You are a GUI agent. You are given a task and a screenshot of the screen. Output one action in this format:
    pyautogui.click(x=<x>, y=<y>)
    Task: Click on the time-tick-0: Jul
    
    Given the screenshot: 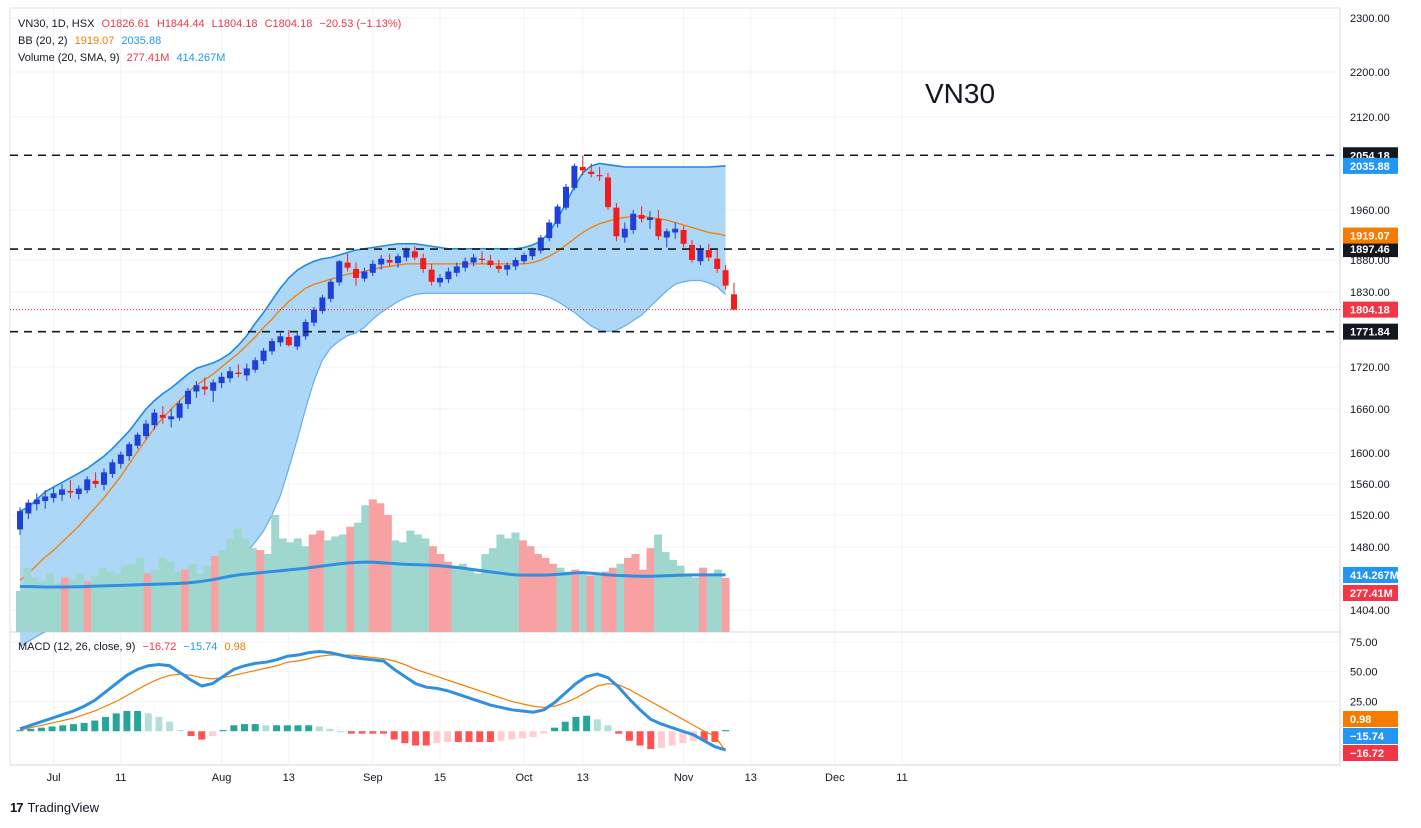 What is the action you would take?
    pyautogui.click(x=54, y=778)
    